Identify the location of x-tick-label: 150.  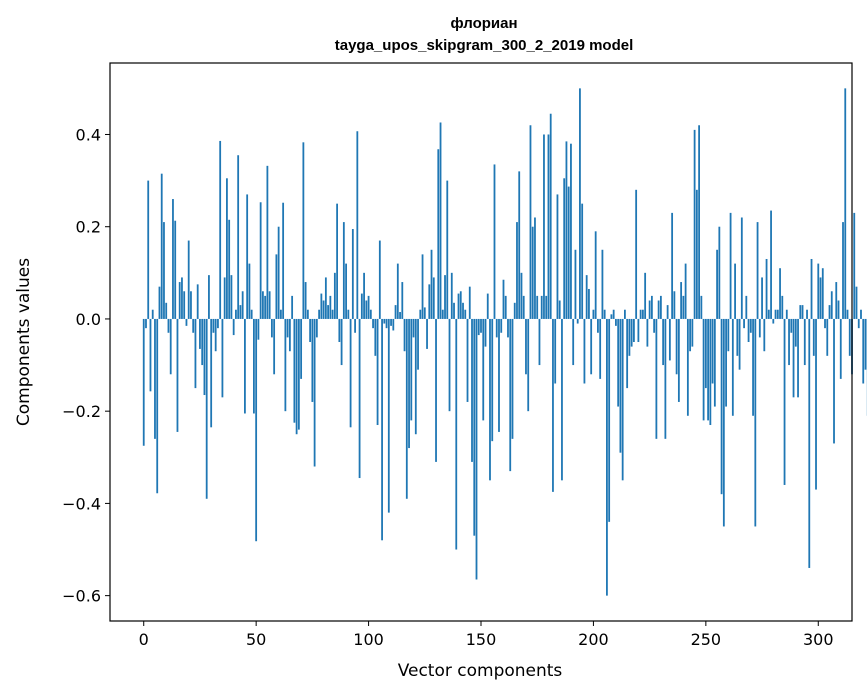
(481, 639).